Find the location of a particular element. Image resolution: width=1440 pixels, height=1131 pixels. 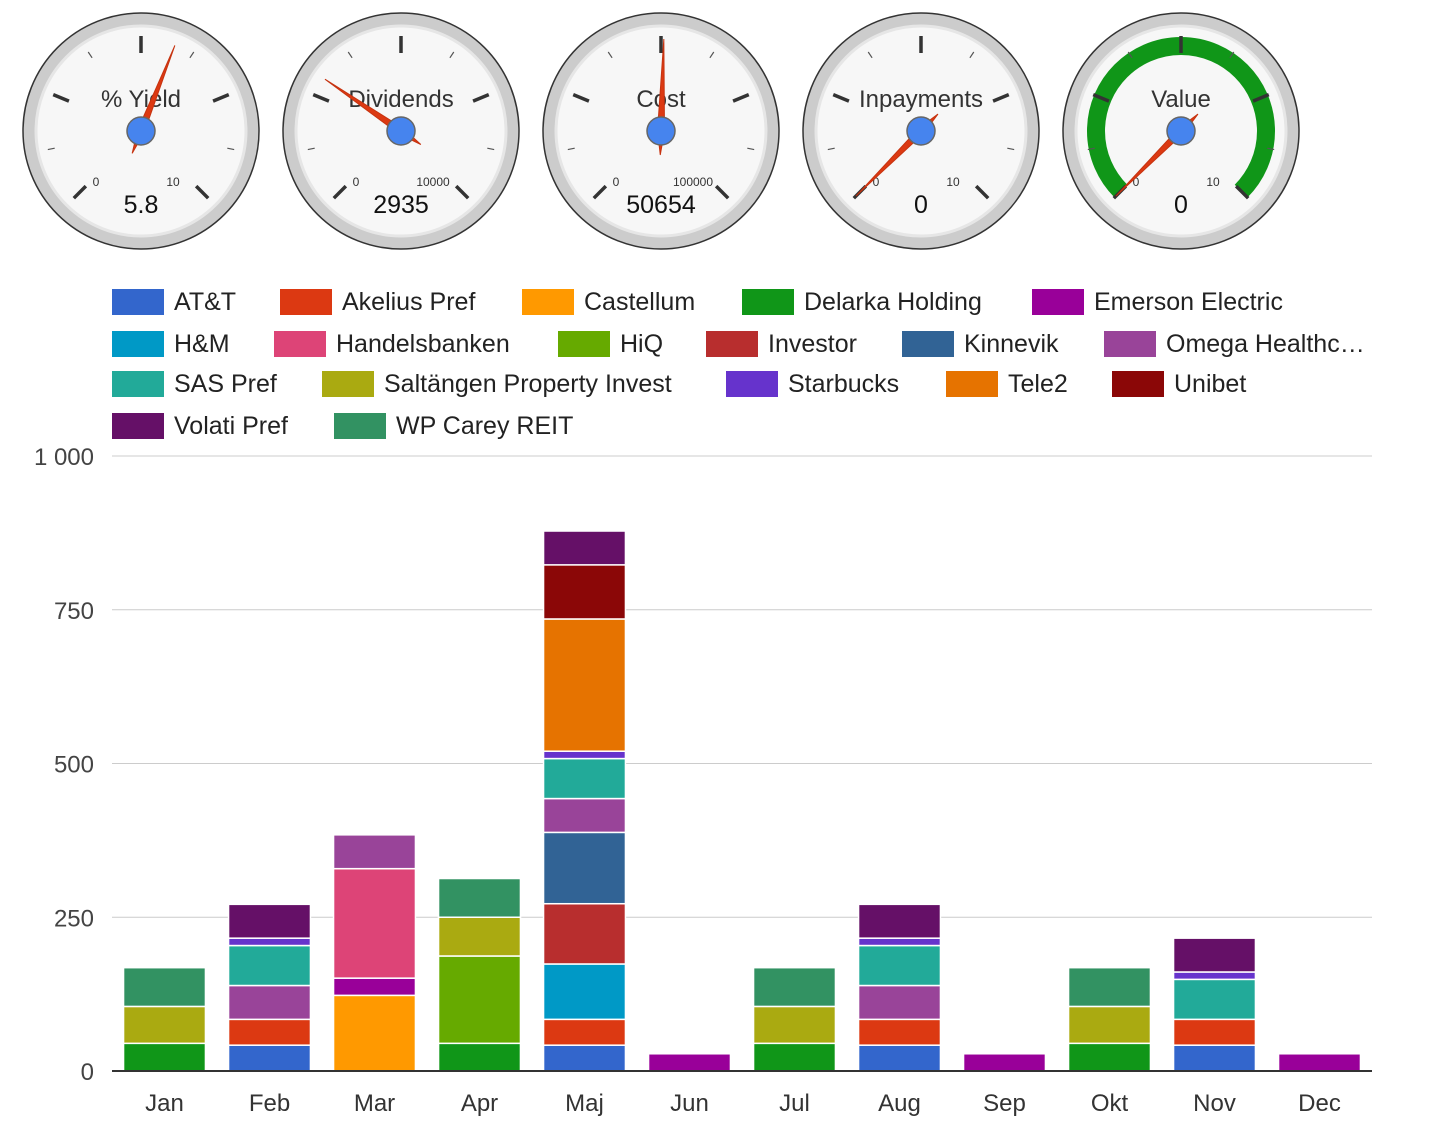

legend-item-handelsbanken: Handelsbanken is located at coordinates (392, 344).